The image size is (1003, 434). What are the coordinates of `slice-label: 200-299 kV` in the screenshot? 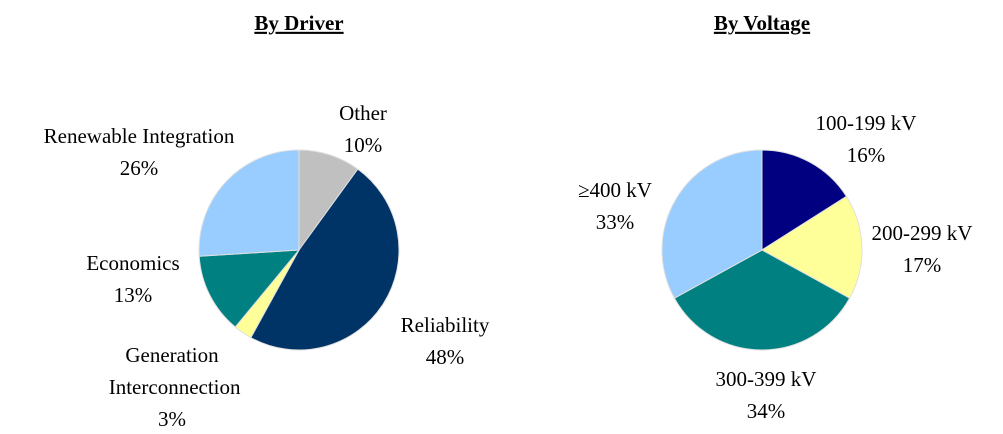 It's located at (922, 233).